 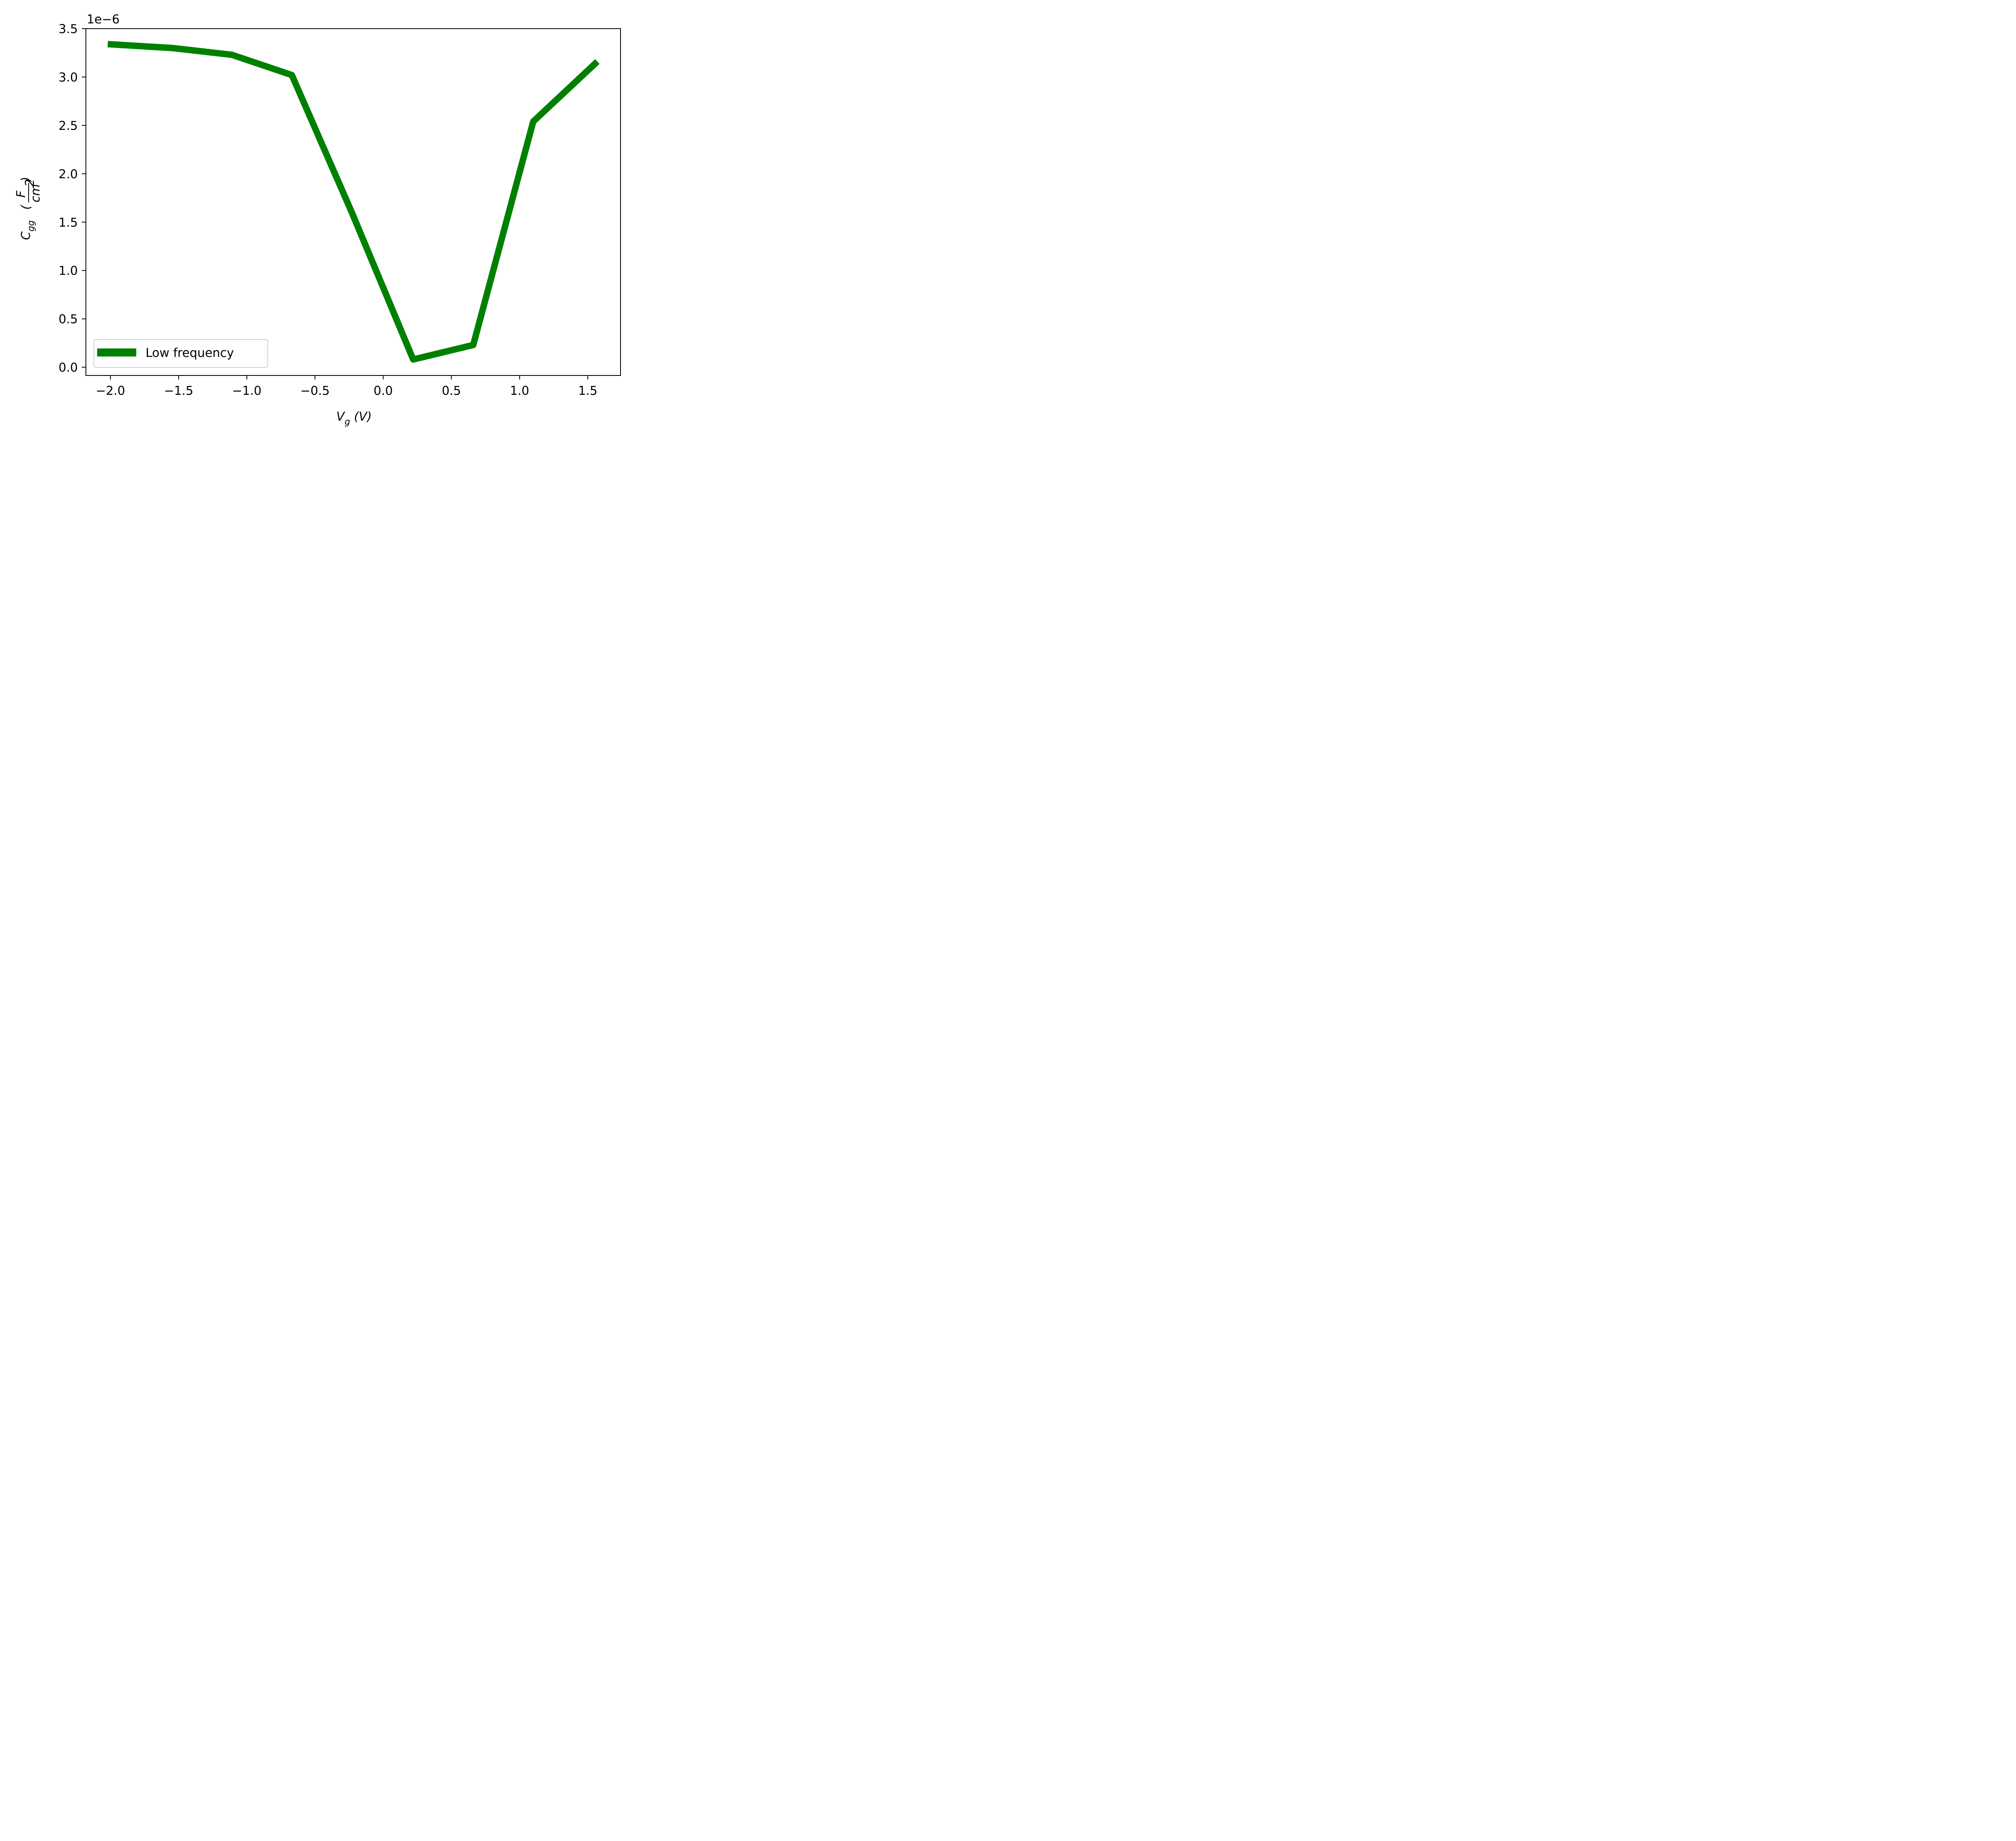 I want to click on y-tick-label: 0.0, so click(x=68, y=368).